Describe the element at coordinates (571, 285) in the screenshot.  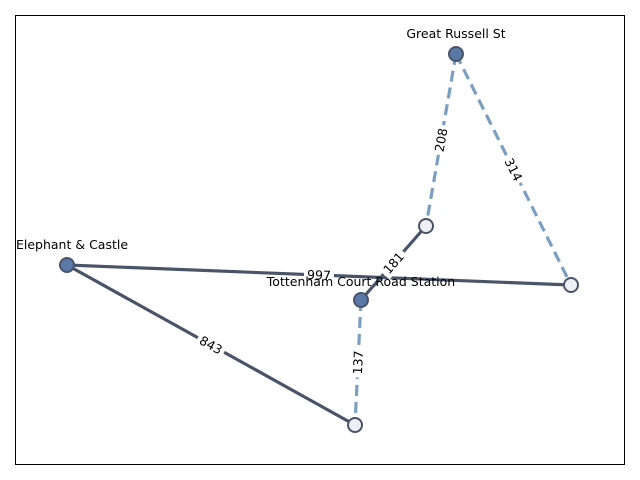
I see `node-n2` at that location.